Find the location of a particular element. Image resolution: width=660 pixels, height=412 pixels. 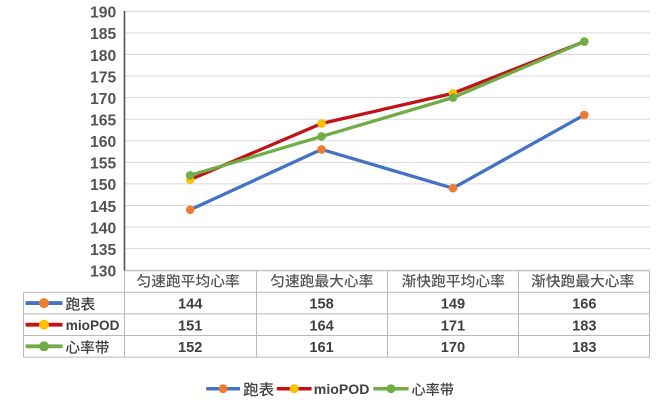

svg-text: 161 is located at coordinates (321, 348).